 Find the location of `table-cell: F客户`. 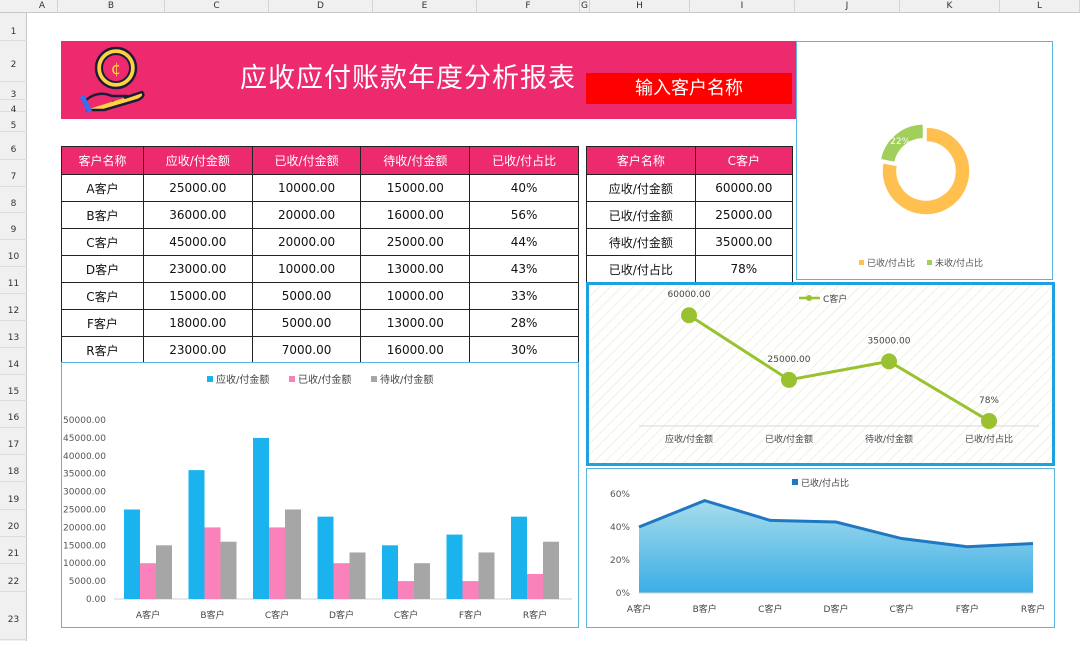

table-cell: F客户 is located at coordinates (102, 323).